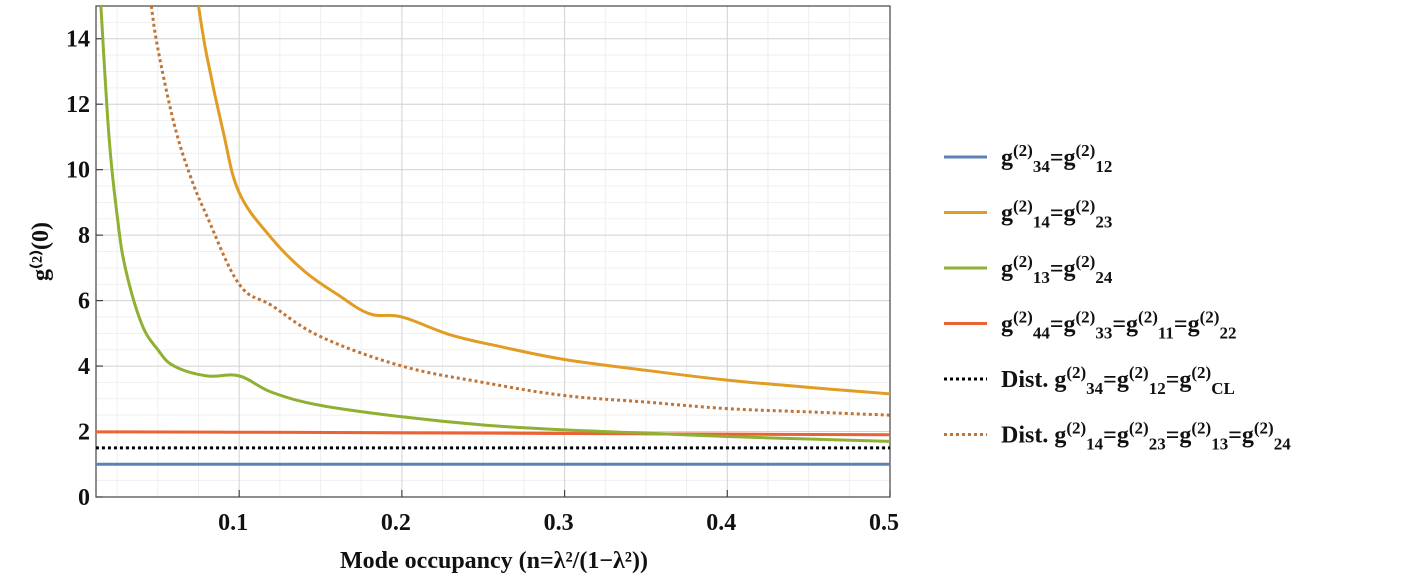 The height and width of the screenshot is (578, 1402). Describe the element at coordinates (84, 302) in the screenshot. I see `y-tick-label: 6` at that location.